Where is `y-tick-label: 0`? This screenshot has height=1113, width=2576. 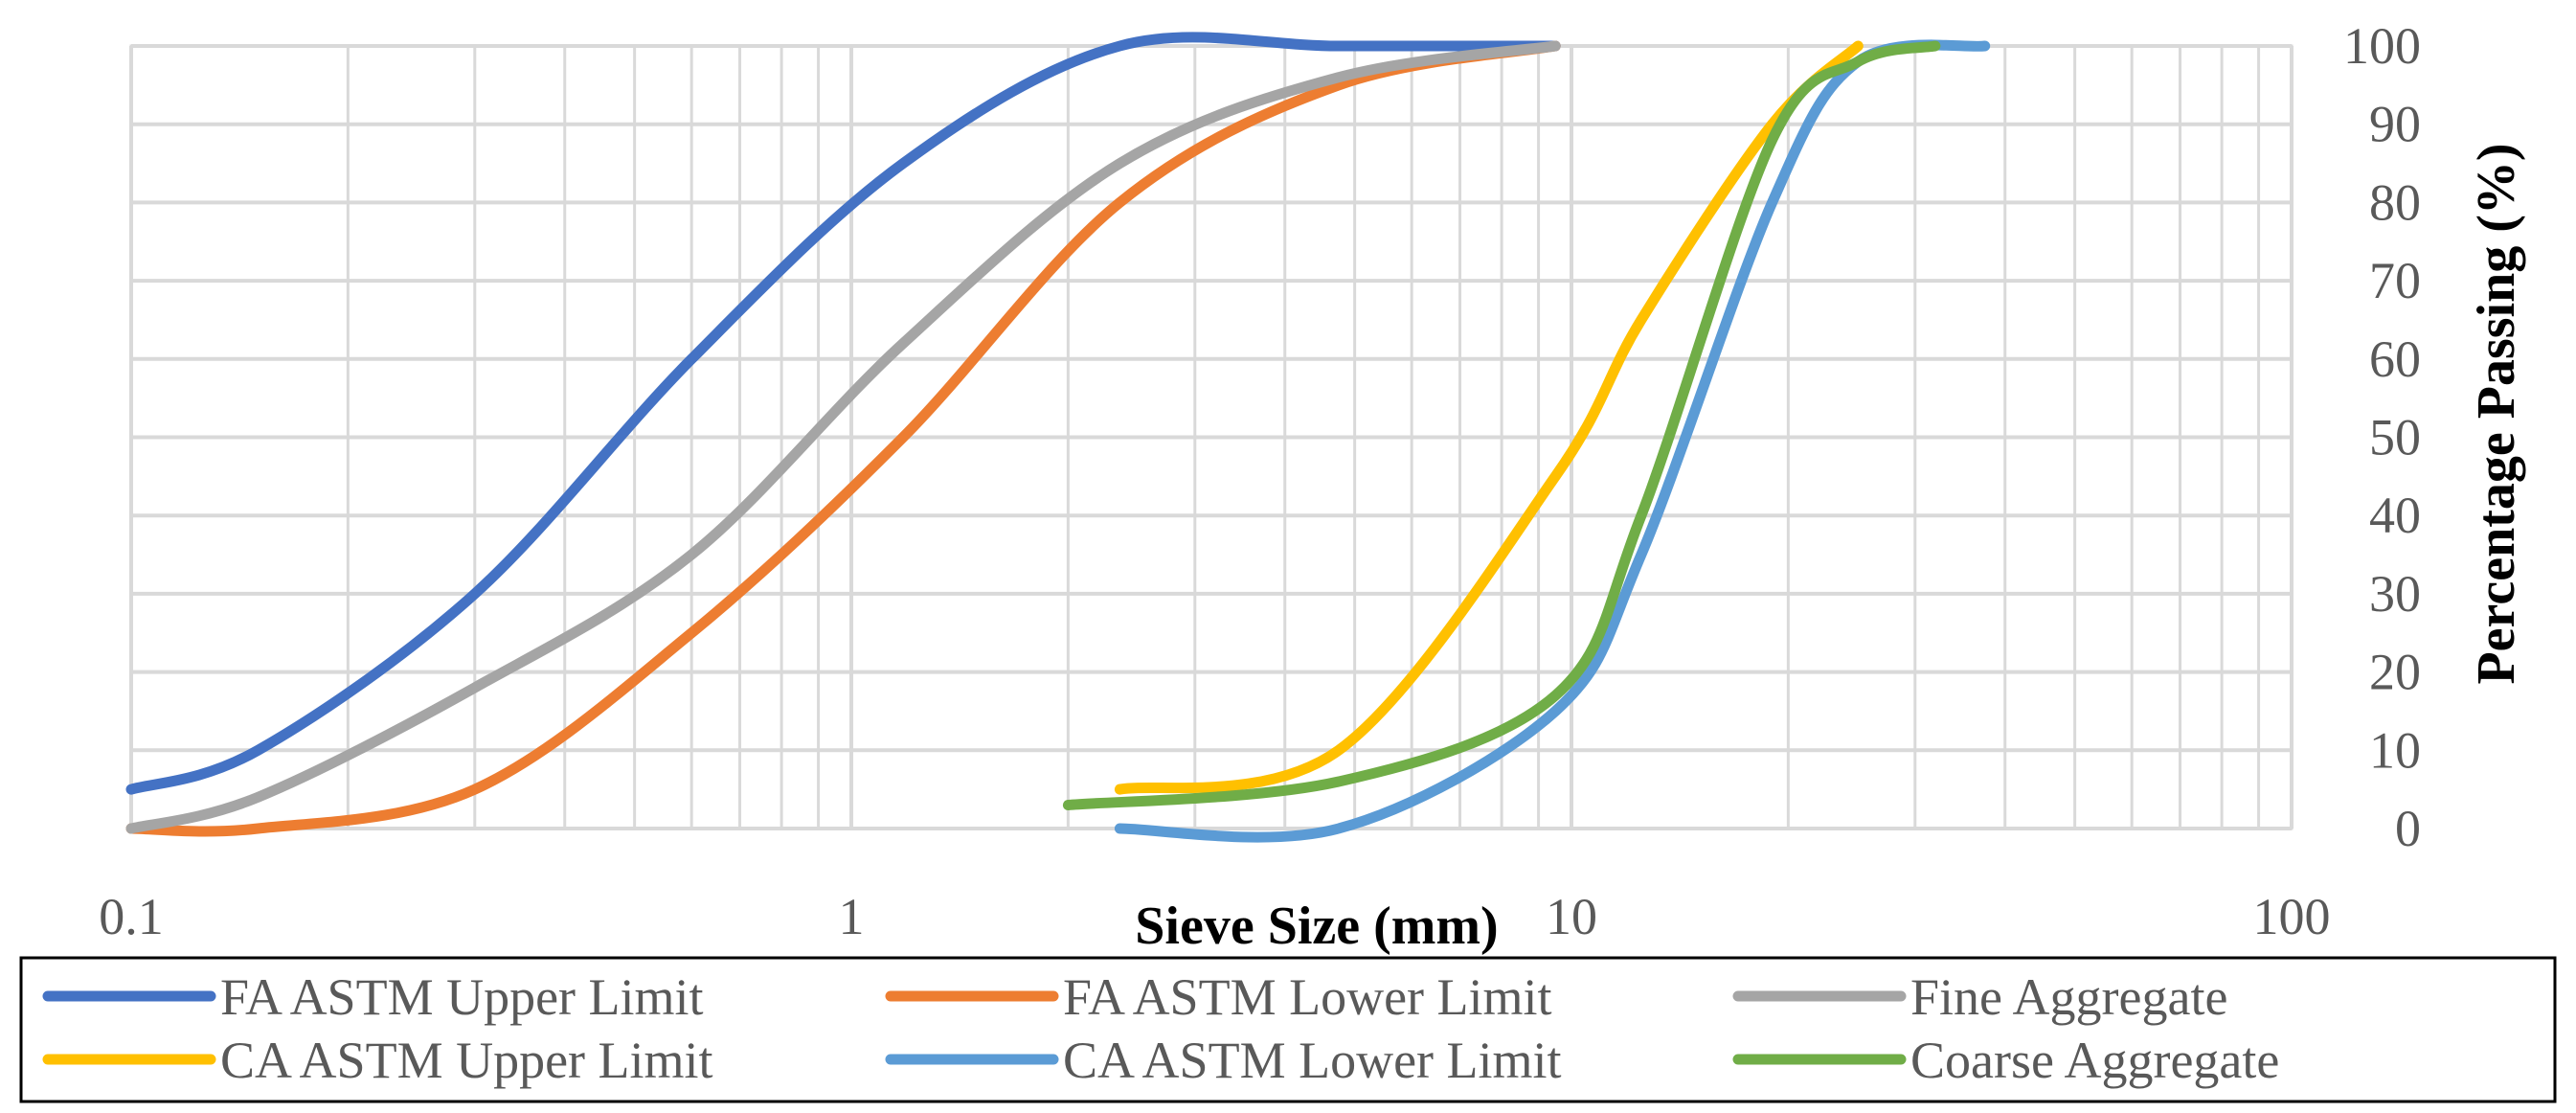 y-tick-label: 0 is located at coordinates (2408, 828).